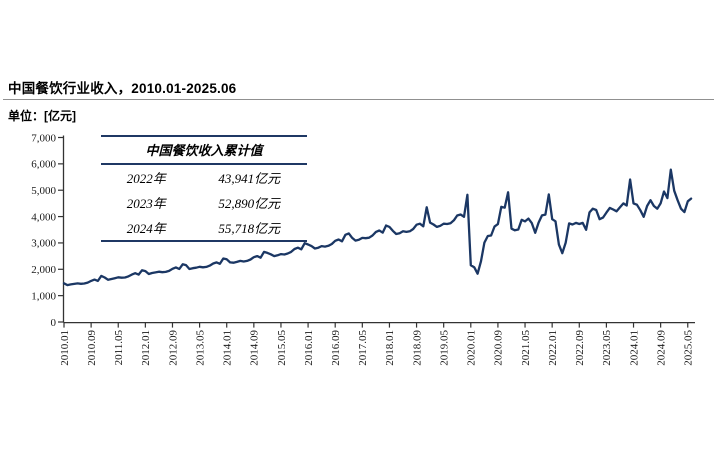  I want to click on x-tick-label: 2011.05, so click(119, 348).